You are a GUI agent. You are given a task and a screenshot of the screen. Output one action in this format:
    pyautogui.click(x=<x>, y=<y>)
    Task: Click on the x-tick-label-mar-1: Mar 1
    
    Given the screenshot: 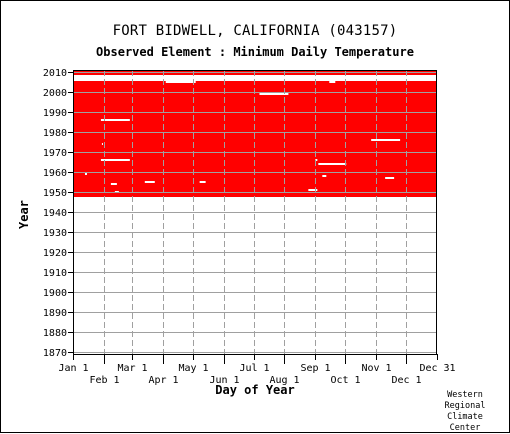 What is the action you would take?
    pyautogui.click(x=132, y=368)
    